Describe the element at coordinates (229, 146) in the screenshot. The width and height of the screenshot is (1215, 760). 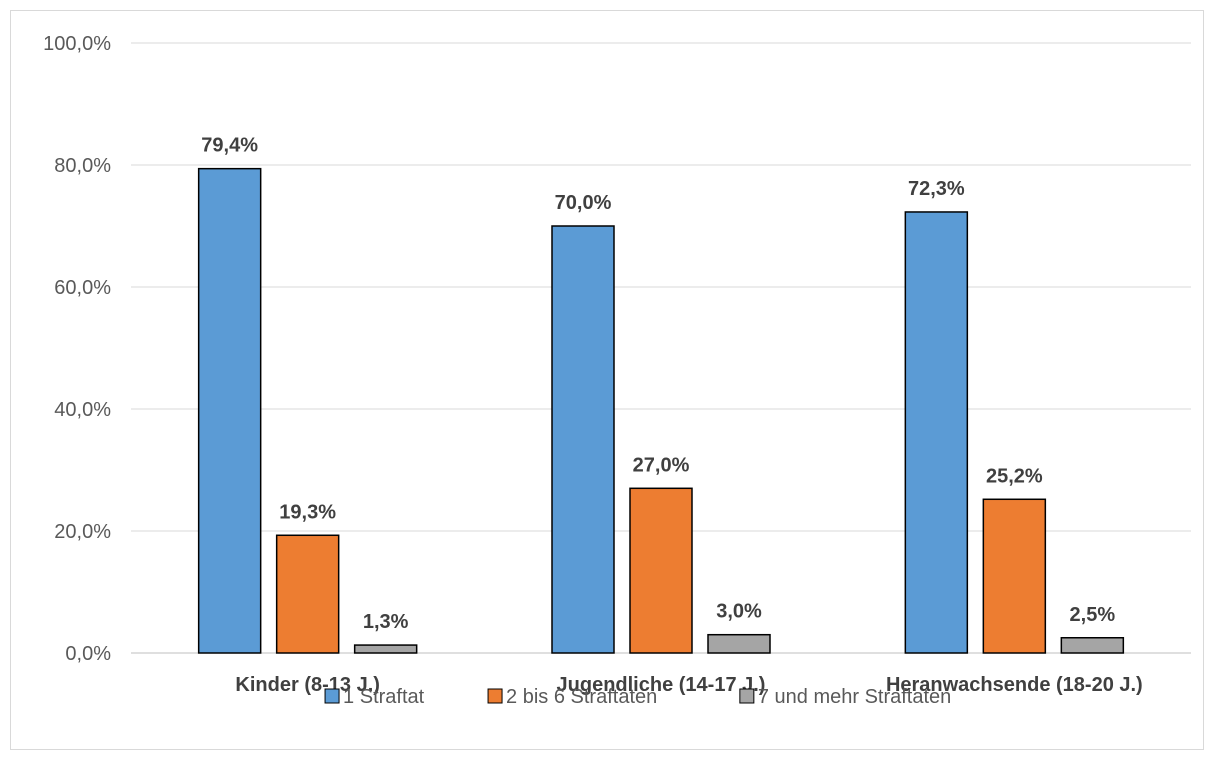
I see `data-label: 79,4%` at that location.